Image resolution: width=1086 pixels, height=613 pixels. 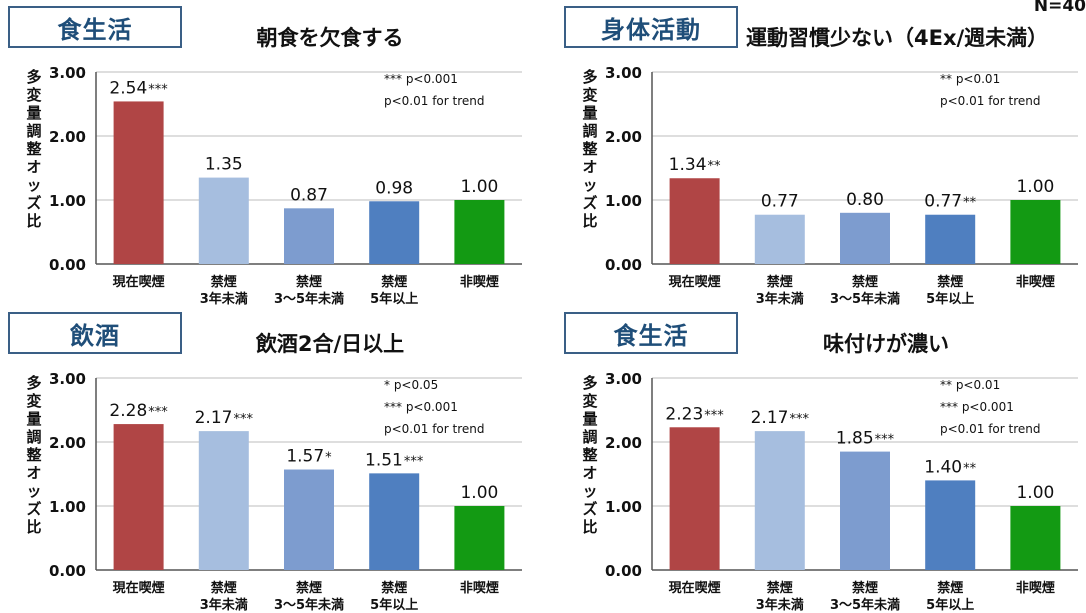 I want to click on bar-value-label: 2.23***, so click(x=694, y=414).